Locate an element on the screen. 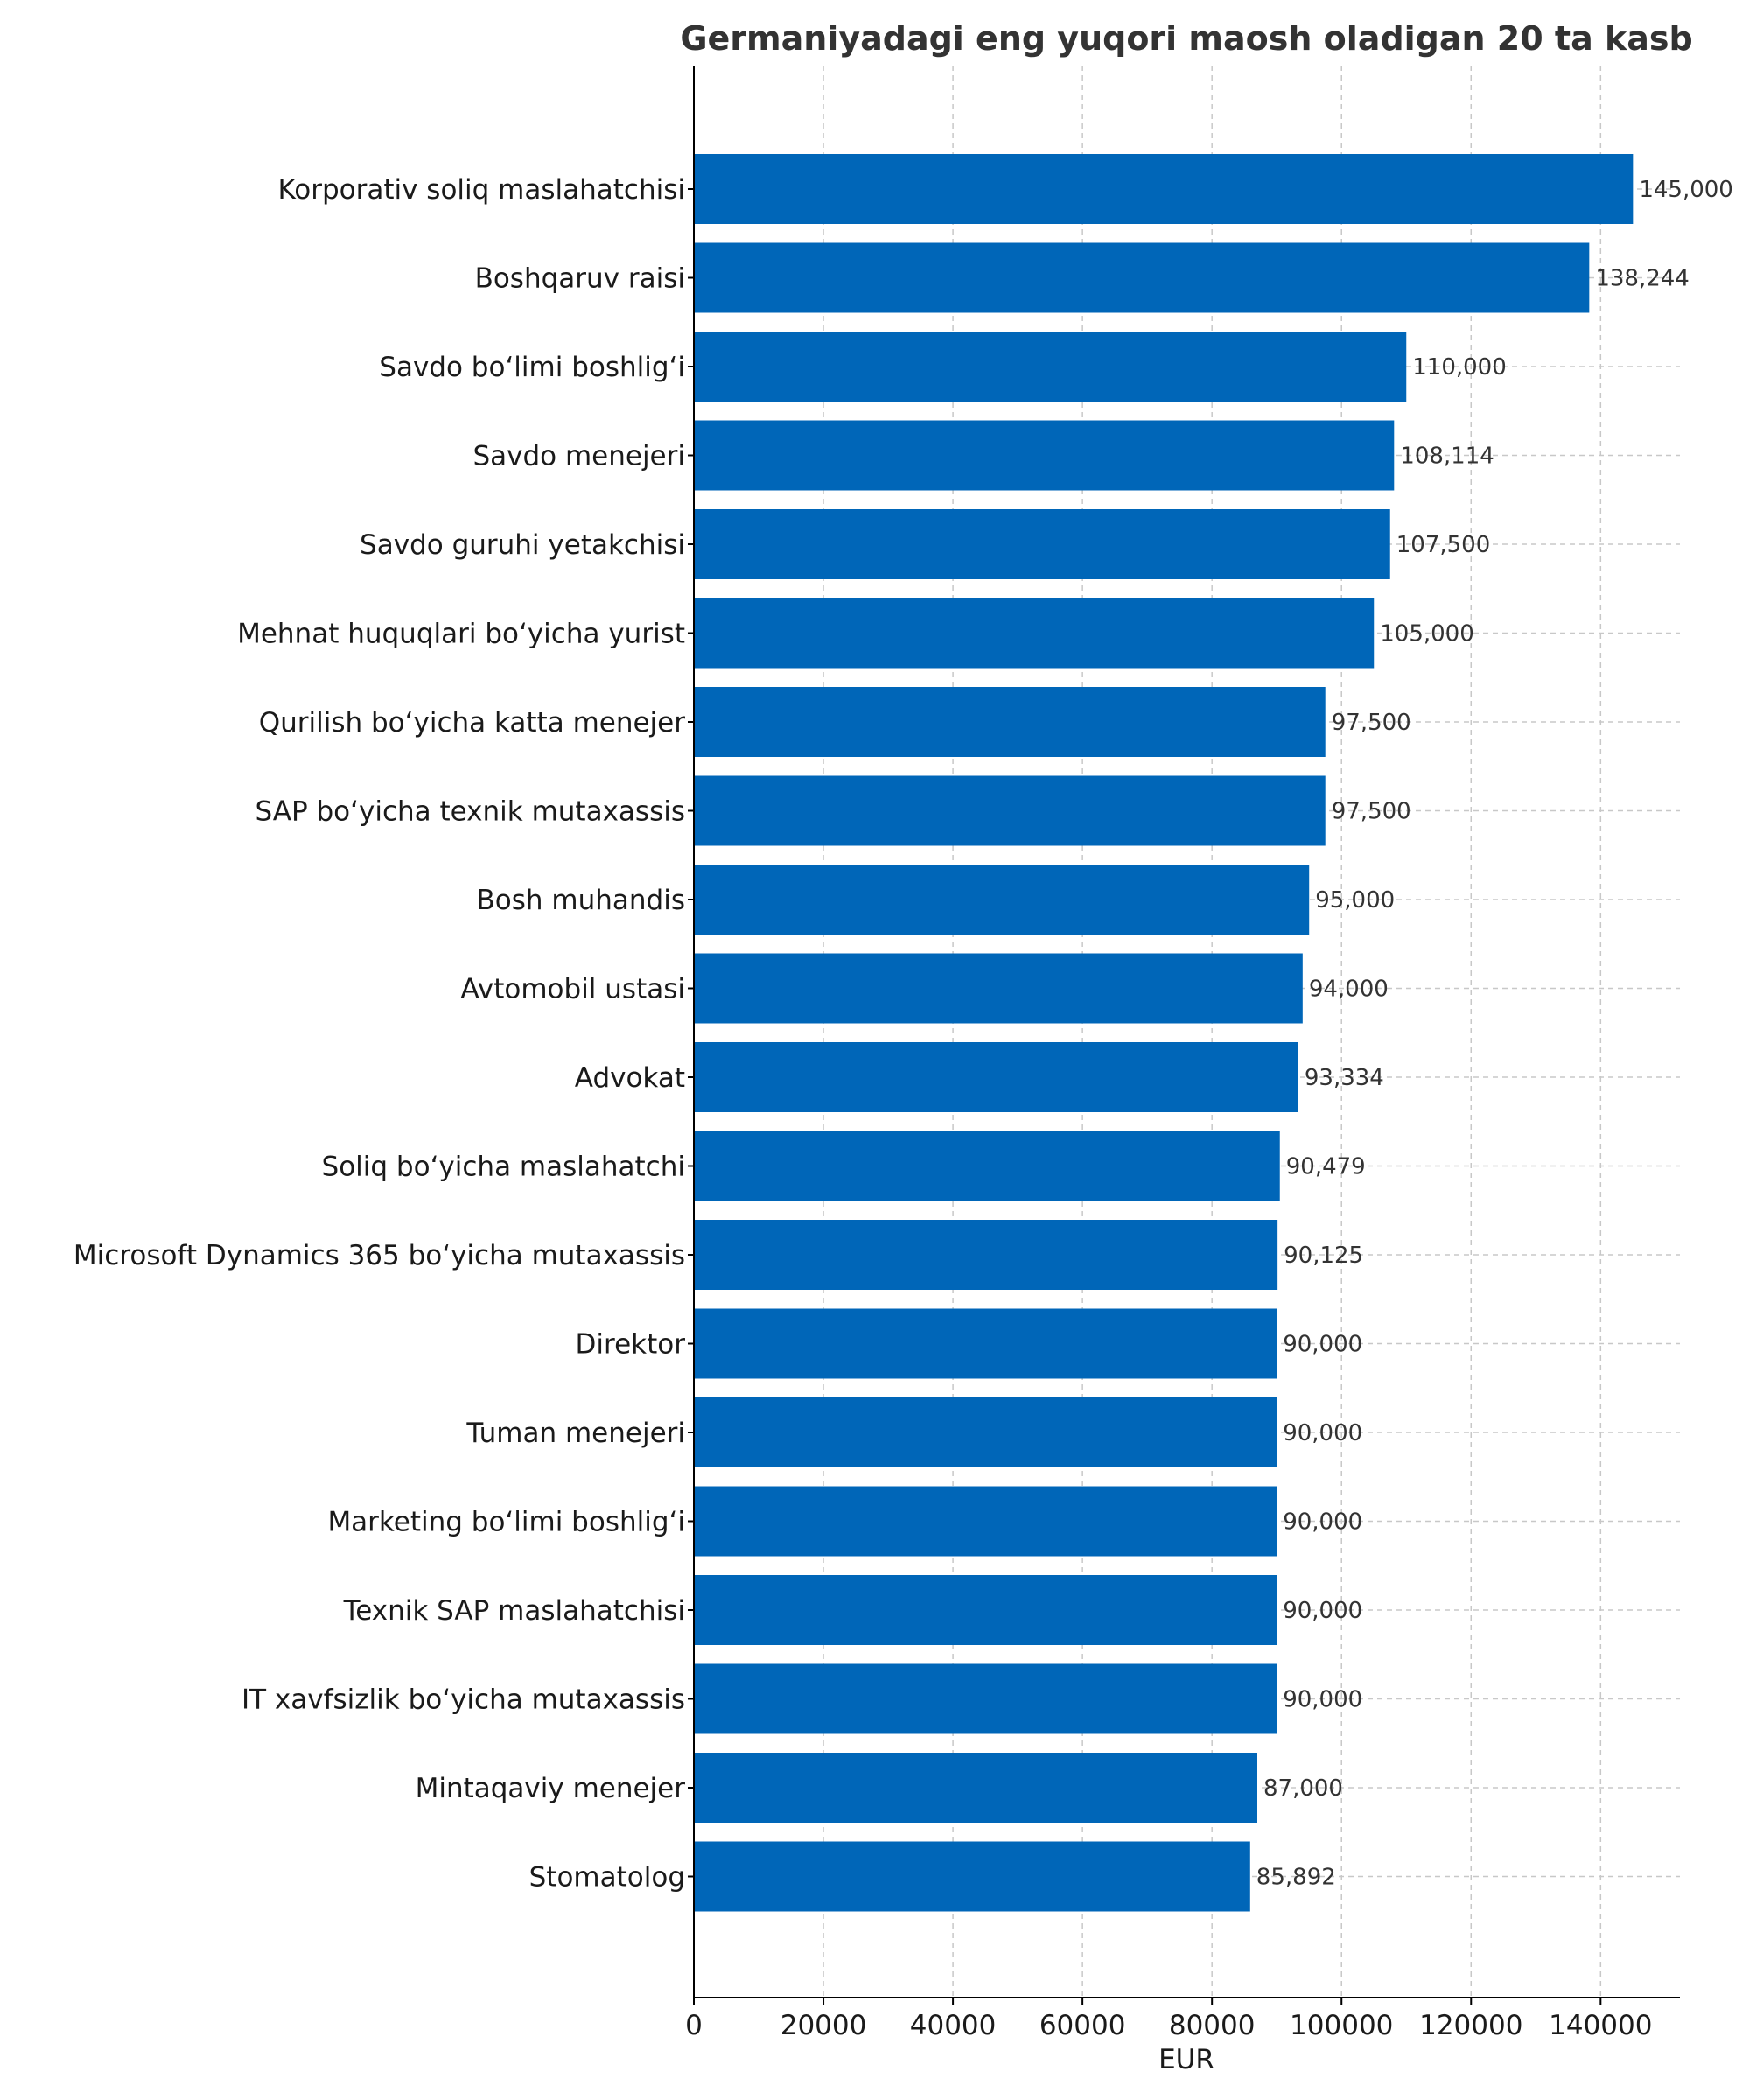 Image resolution: width=1750 pixels, height=2100 pixels. category-label: Mehnat huquqlari boʻyicha yurist is located at coordinates (461, 634).